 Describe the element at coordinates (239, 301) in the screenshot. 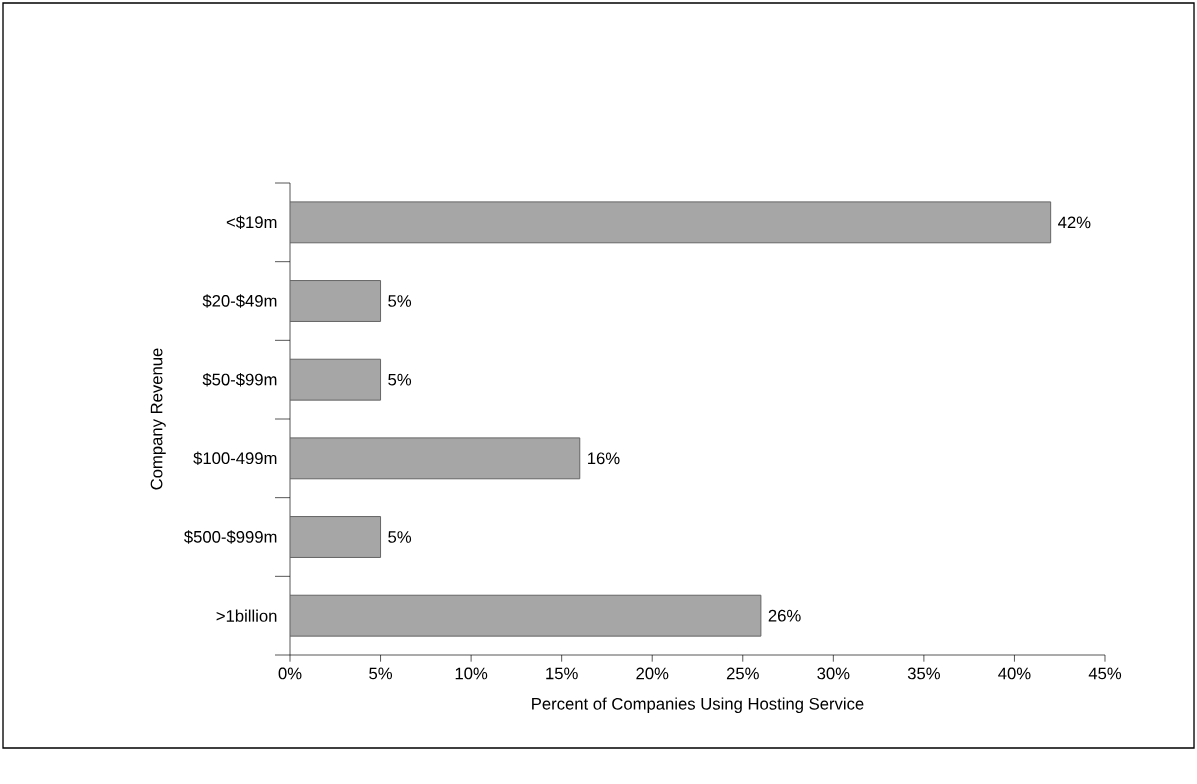

I see `y-tick-label: $20-$49m` at that location.